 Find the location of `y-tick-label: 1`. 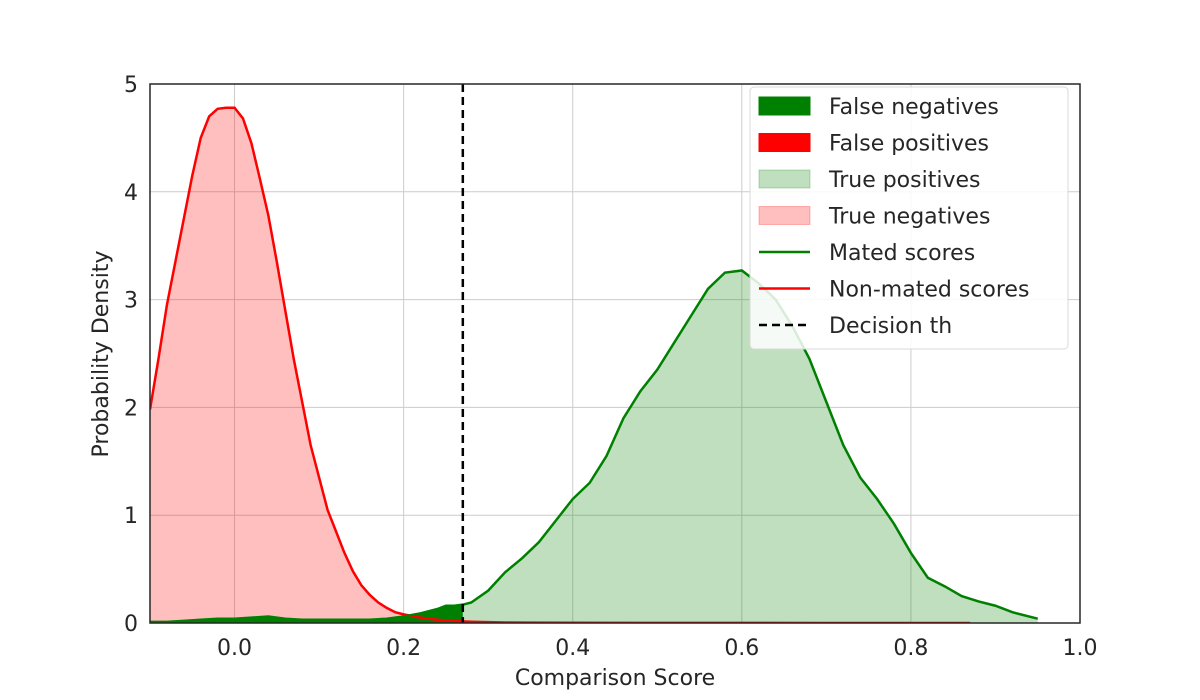

y-tick-label: 1 is located at coordinates (131, 516).